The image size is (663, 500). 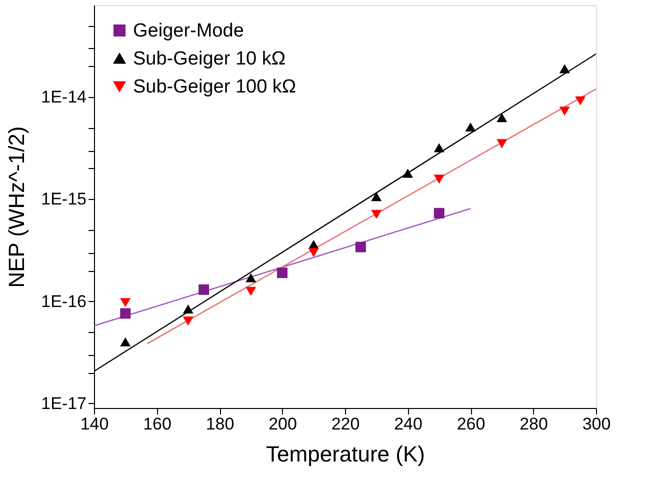 I want to click on x-tick-label: 160, so click(x=157, y=424).